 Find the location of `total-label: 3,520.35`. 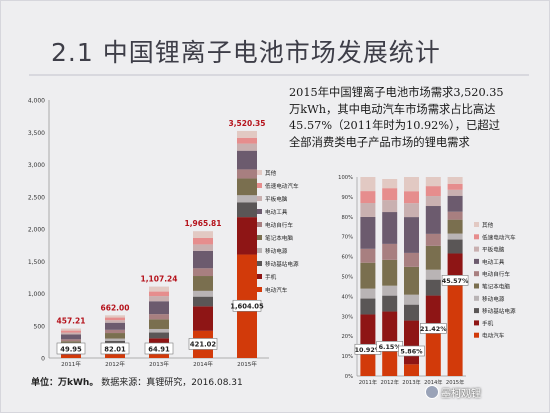

total-label: 3,520.35 is located at coordinates (246, 123).